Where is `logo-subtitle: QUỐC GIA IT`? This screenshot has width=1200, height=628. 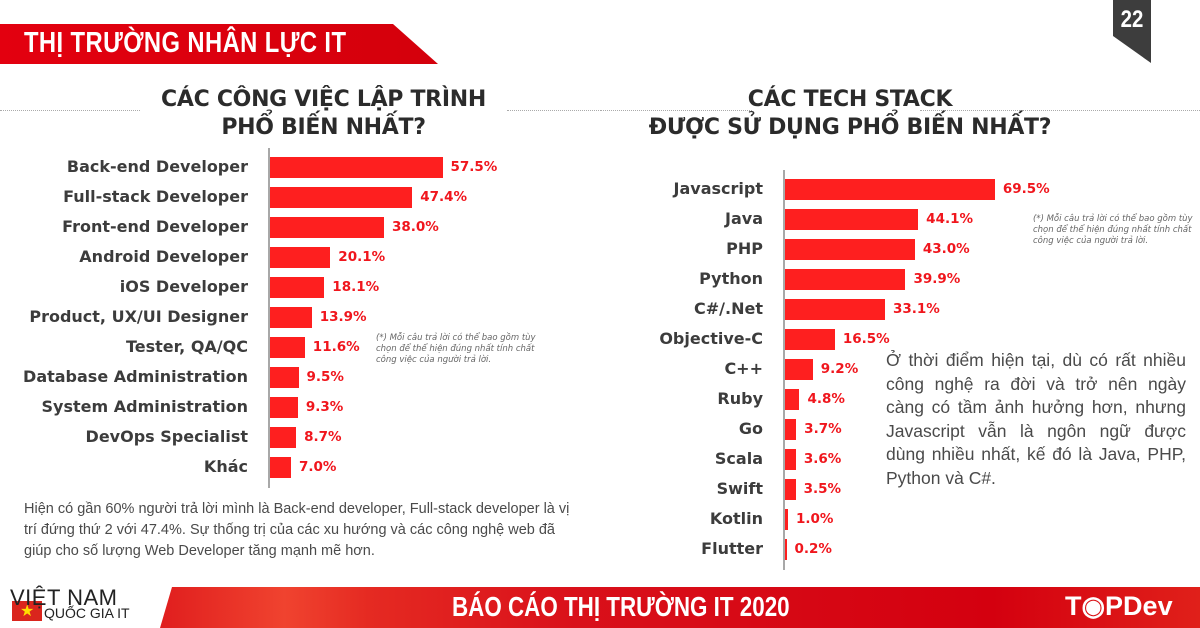 logo-subtitle: QUỐC GIA IT is located at coordinates (87, 613).